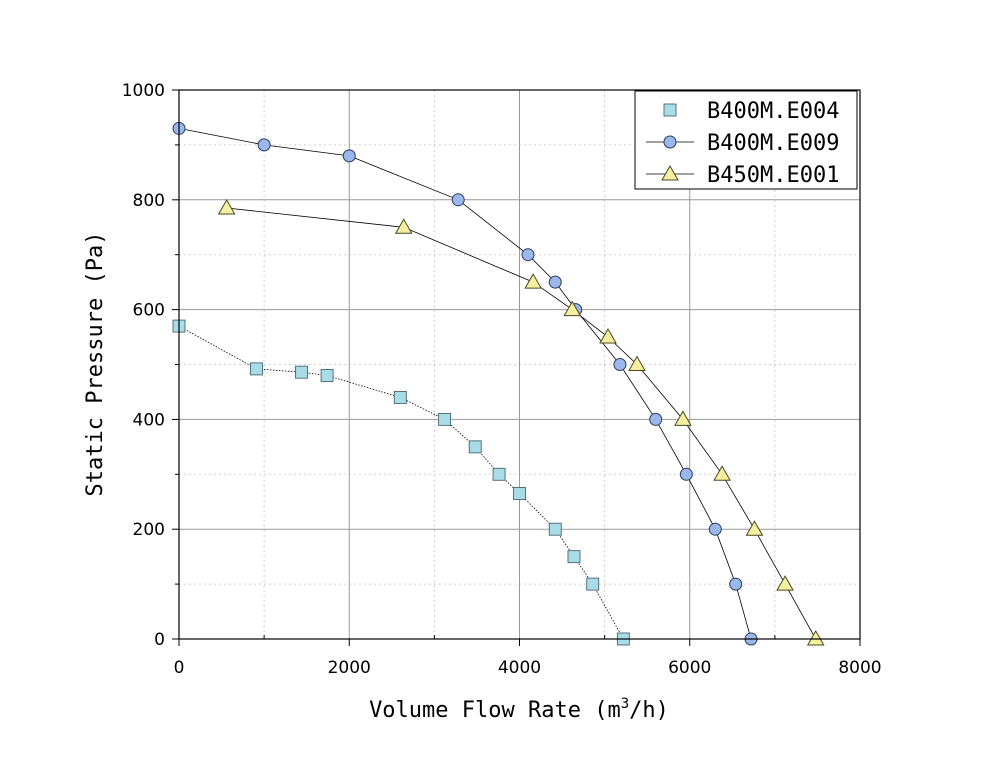  What do you see at coordinates (143, 91) in the screenshot?
I see `y-tick-label: 1000` at bounding box center [143, 91].